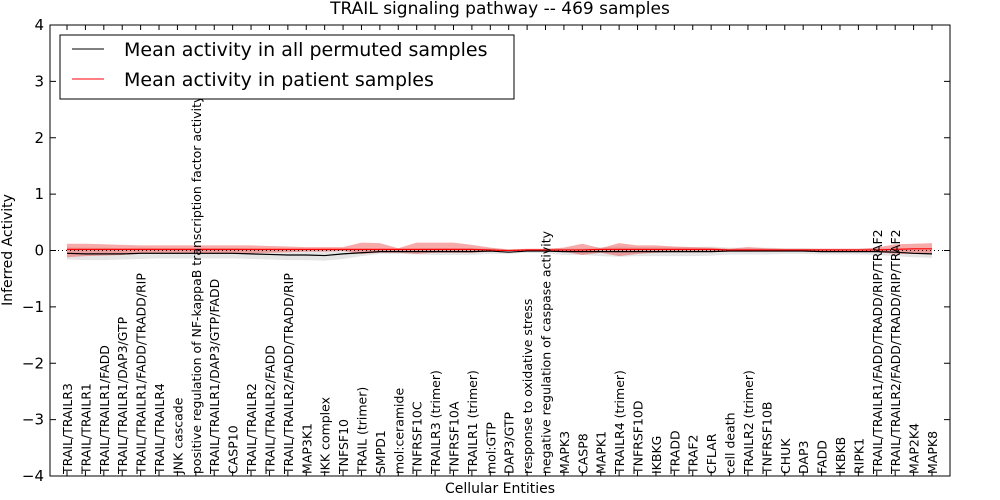 The width and height of the screenshot is (1000, 500). What do you see at coordinates (398, 431) in the screenshot?
I see `x-tick-label: mol:ceramide` at bounding box center [398, 431].